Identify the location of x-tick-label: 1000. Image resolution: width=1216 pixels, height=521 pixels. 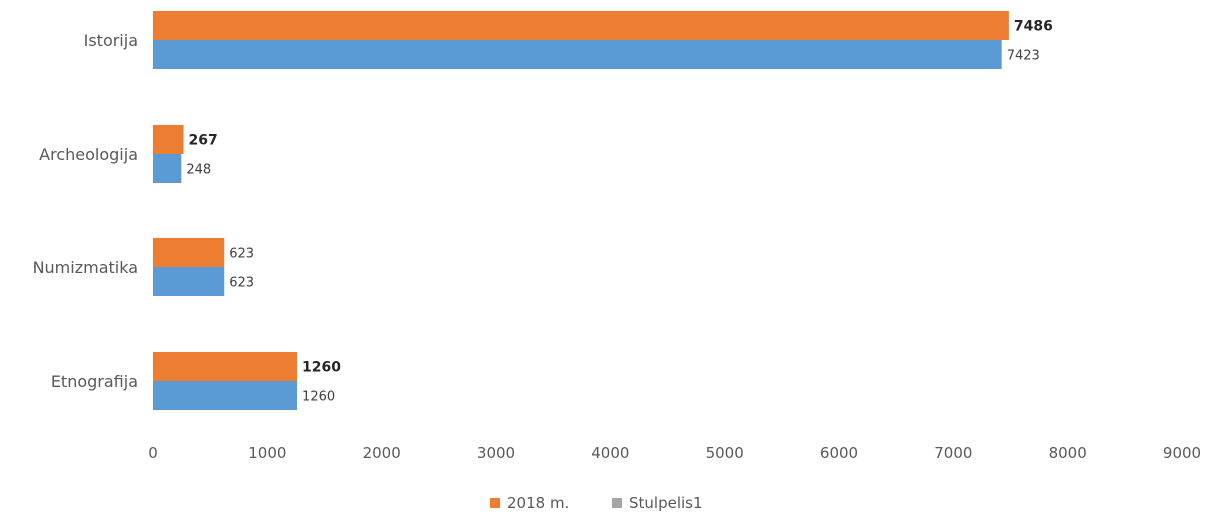
(267, 453).